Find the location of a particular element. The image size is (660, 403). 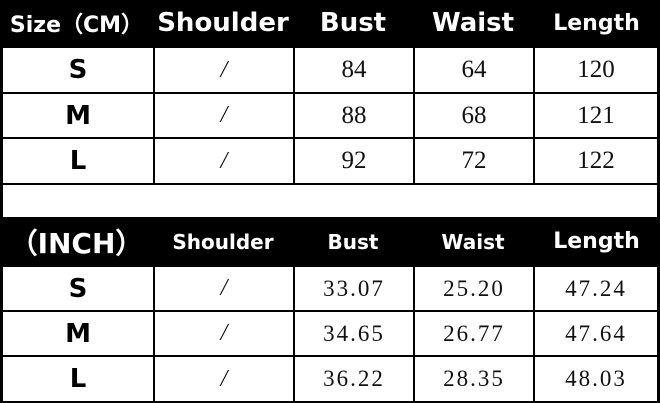

table-cell: 88 is located at coordinates (354, 115).